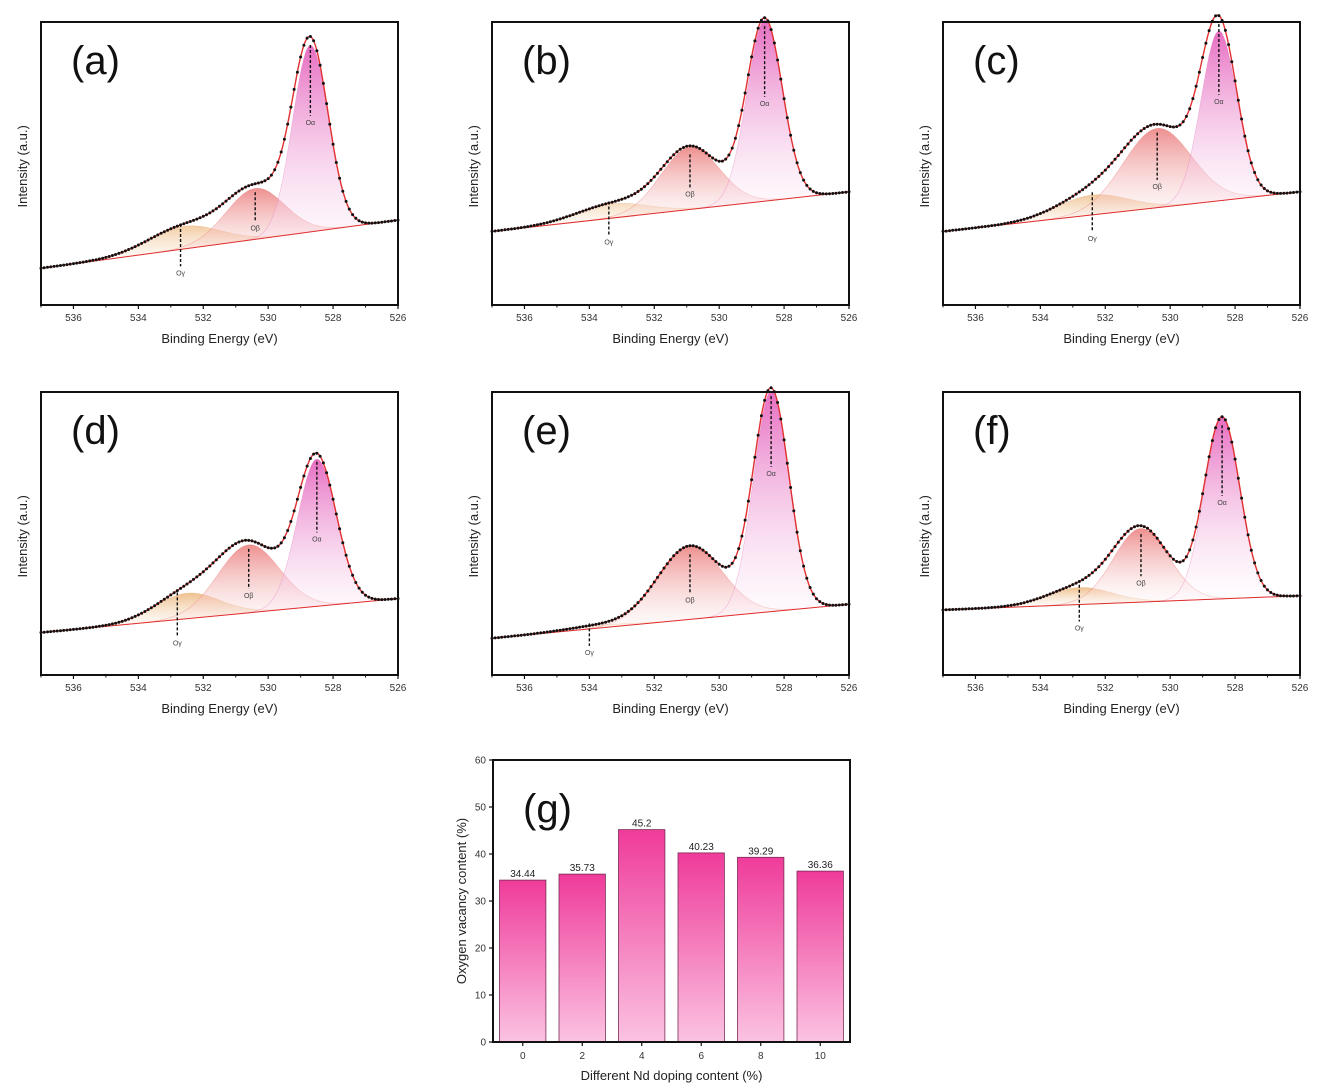 Image resolution: width=1325 pixels, height=1092 pixels. I want to click on x-tick-label: 530, so click(268, 688).